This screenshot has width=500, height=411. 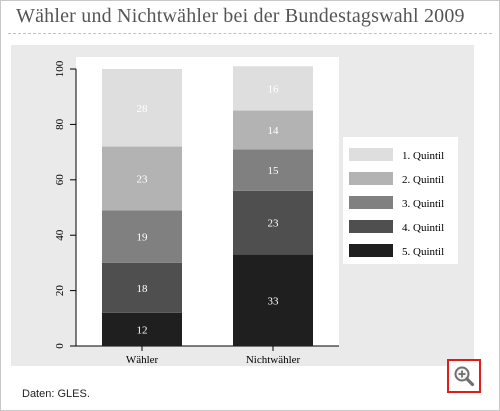 I want to click on legend-label: 4. Quintil, so click(x=423, y=228).